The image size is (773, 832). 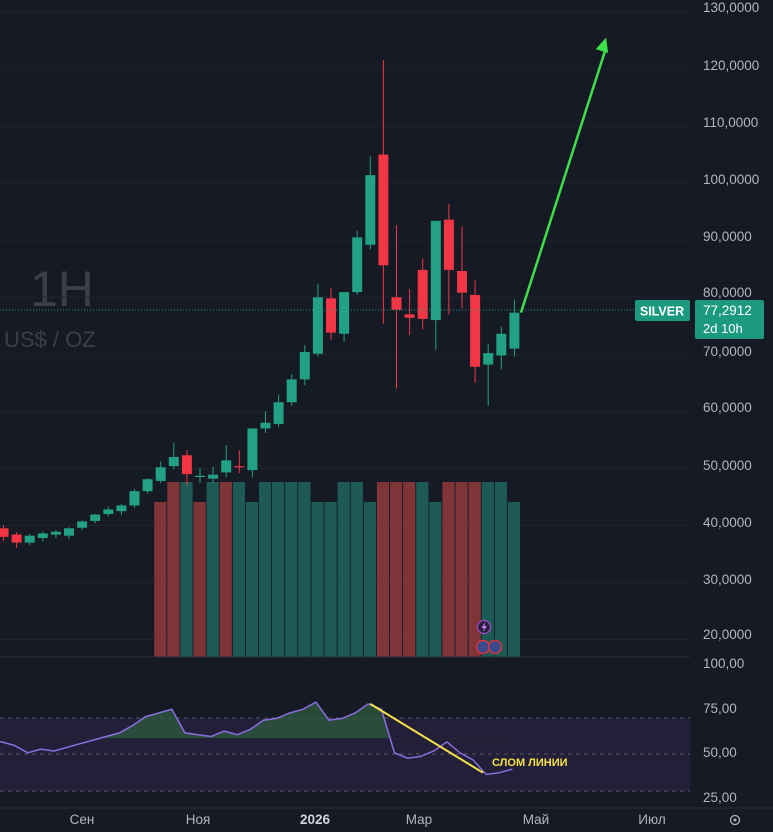 What do you see at coordinates (727, 351) in the screenshot?
I see `price-tick: 70,0000` at bounding box center [727, 351].